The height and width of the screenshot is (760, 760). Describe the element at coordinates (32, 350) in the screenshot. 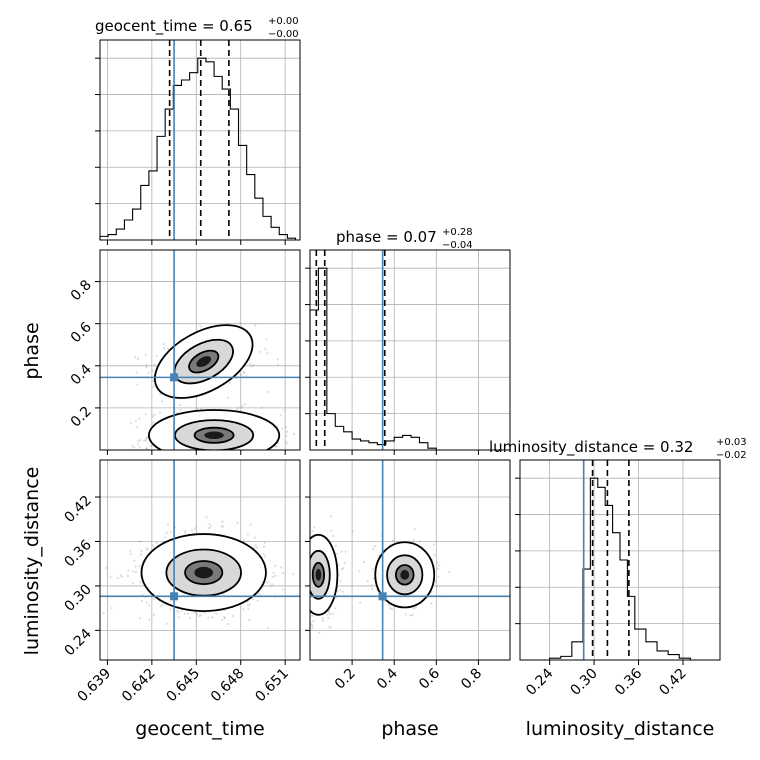

I see `y-axis-label-phase: phase` at that location.